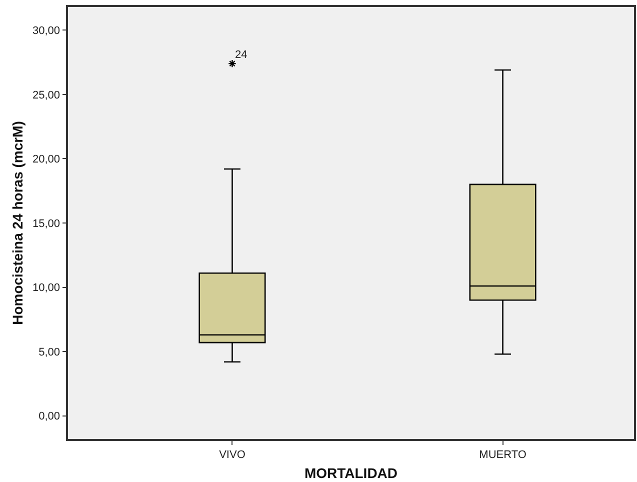 The width and height of the screenshot is (637, 482). I want to click on y-tick-label: 0,00, so click(49, 416).